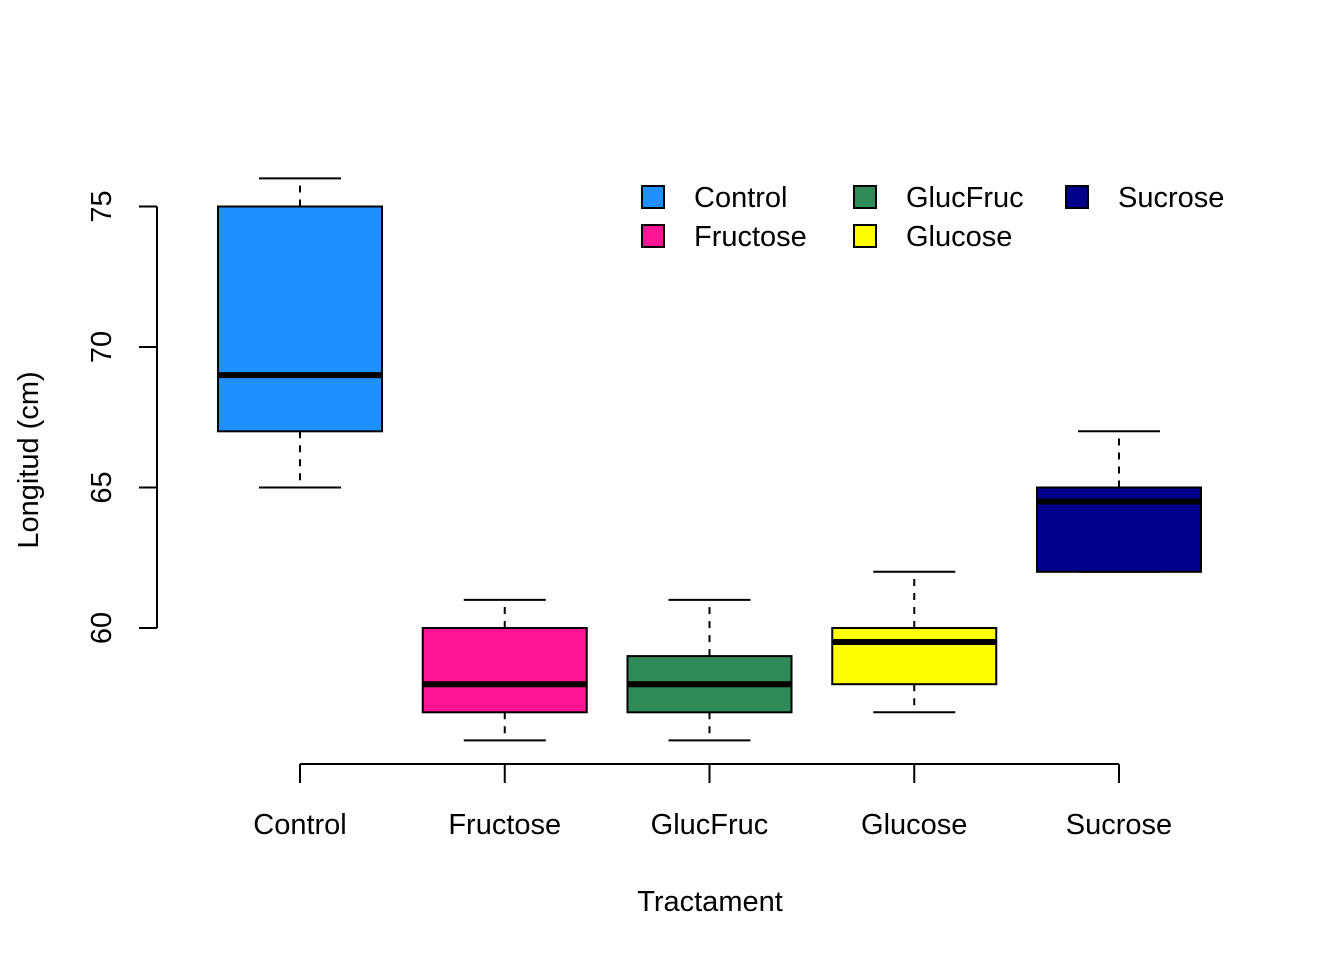 The image size is (1344, 960). What do you see at coordinates (959, 237) in the screenshot?
I see `legend-label-glucose: Glucose` at bounding box center [959, 237].